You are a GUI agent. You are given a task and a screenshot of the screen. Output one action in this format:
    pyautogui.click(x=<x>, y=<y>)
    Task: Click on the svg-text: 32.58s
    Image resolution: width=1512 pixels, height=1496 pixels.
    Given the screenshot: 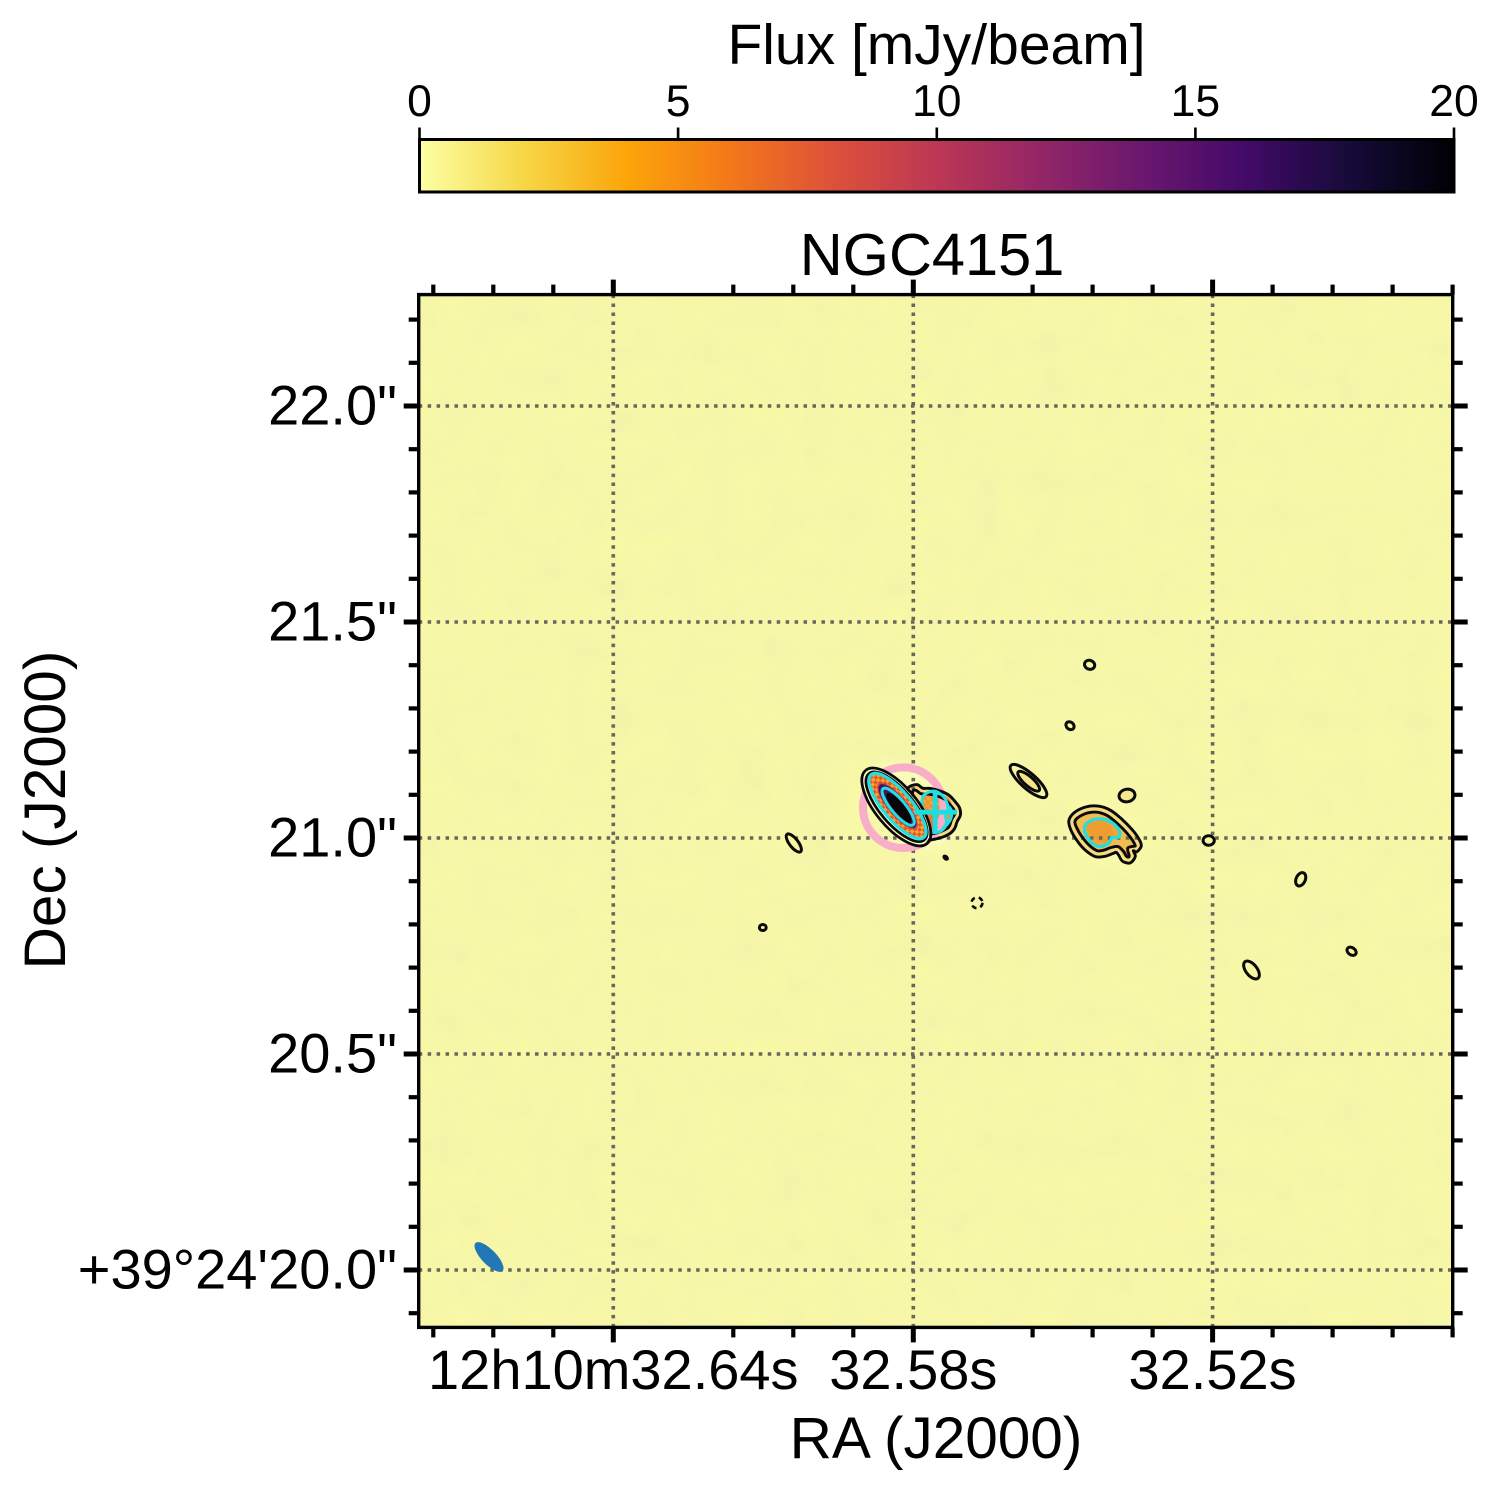 What is the action you would take?
    pyautogui.click(x=913, y=1369)
    